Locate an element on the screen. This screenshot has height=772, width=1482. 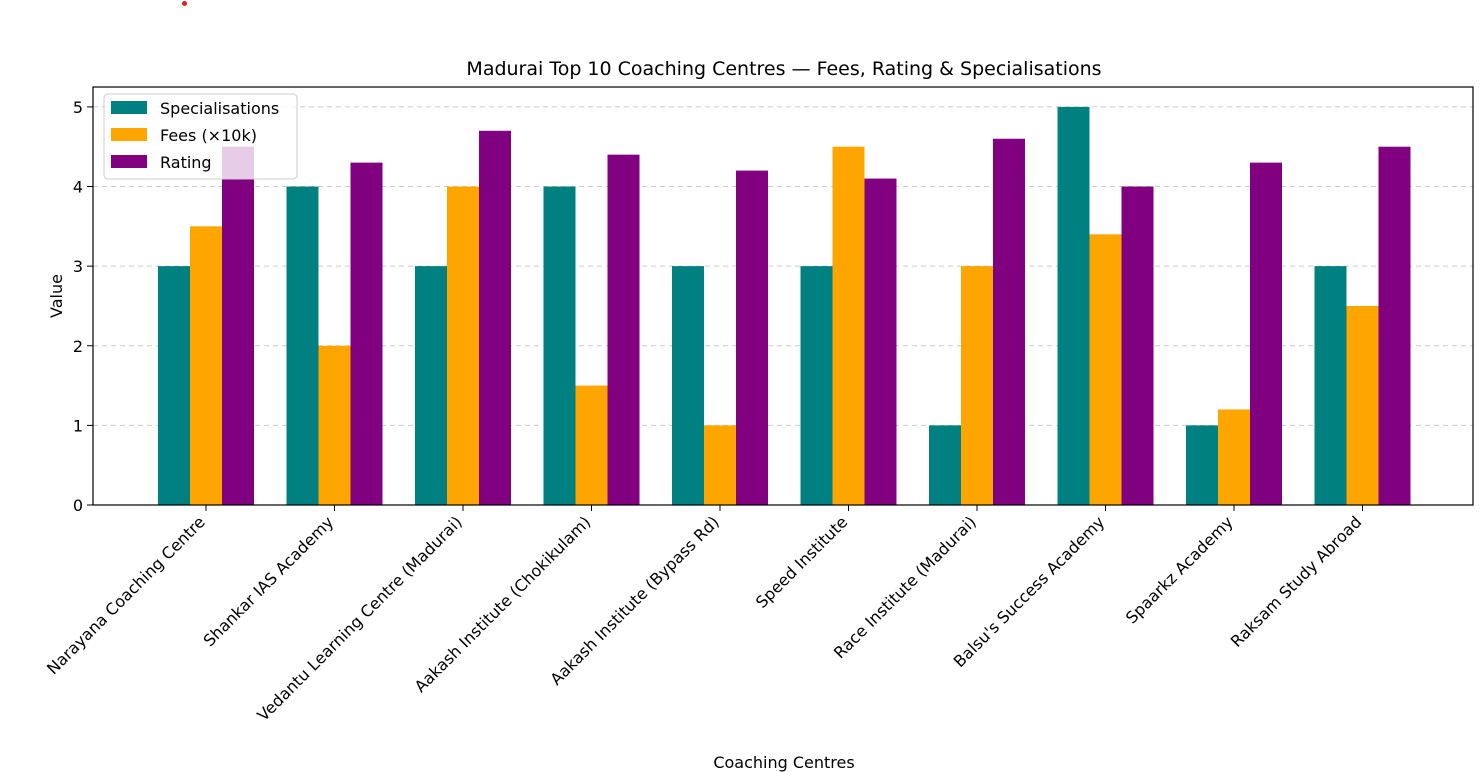
x-tick-label: Raksam Study Abroad is located at coordinates (1296, 581).